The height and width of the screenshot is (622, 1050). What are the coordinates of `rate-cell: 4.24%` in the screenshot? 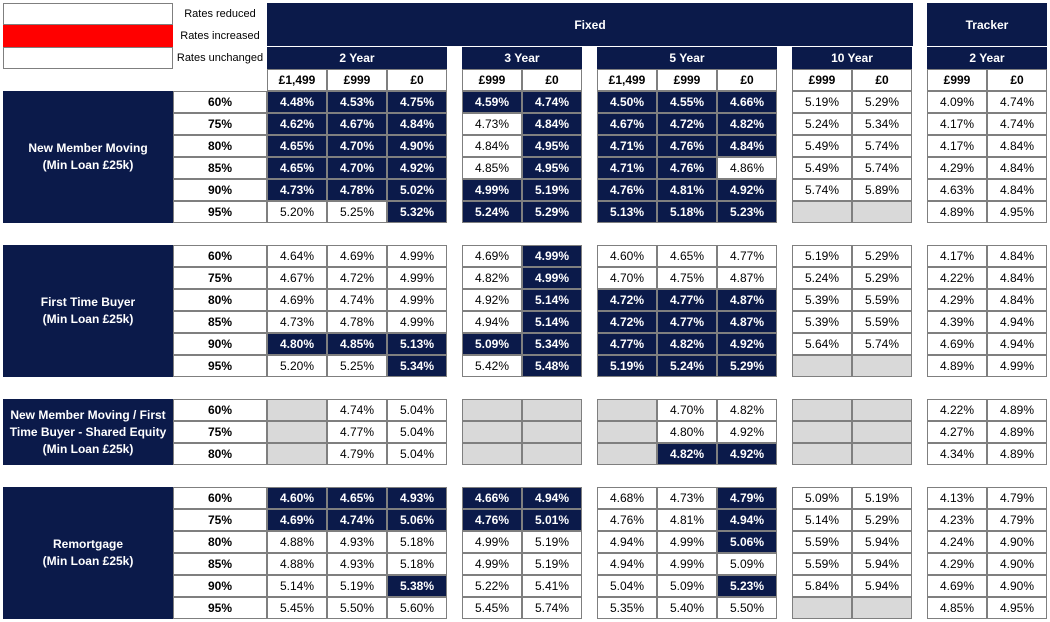 It's located at (957, 542).